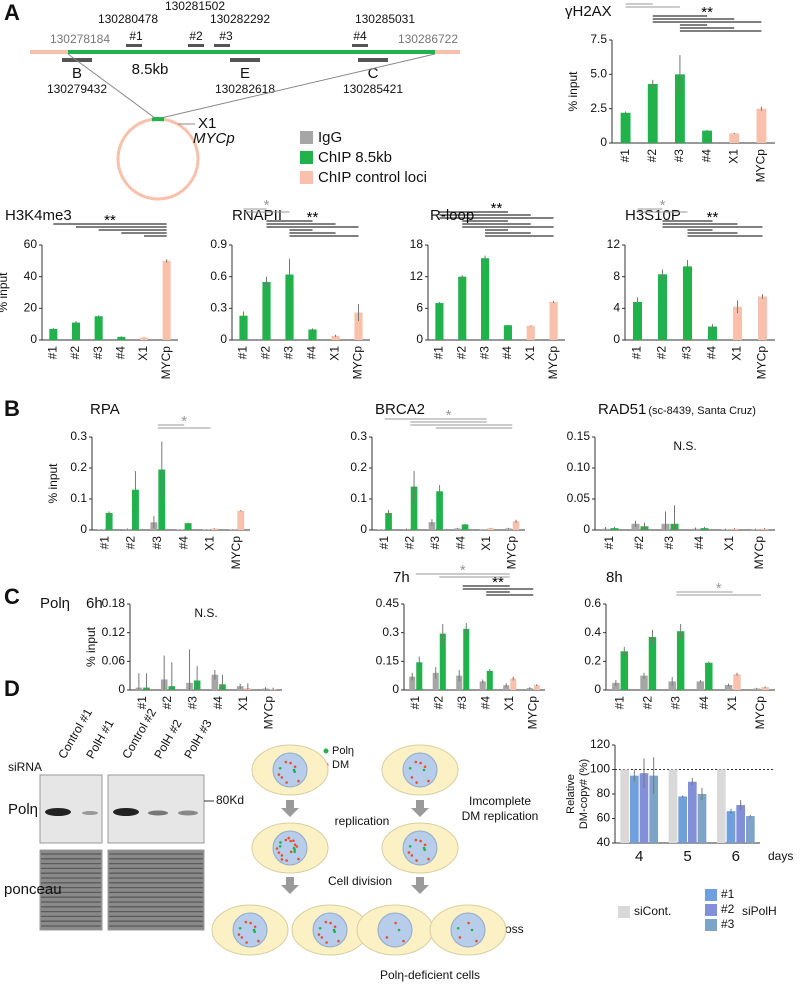 The width and height of the screenshot is (800, 989). I want to click on chart-title: 8h, so click(614, 577).